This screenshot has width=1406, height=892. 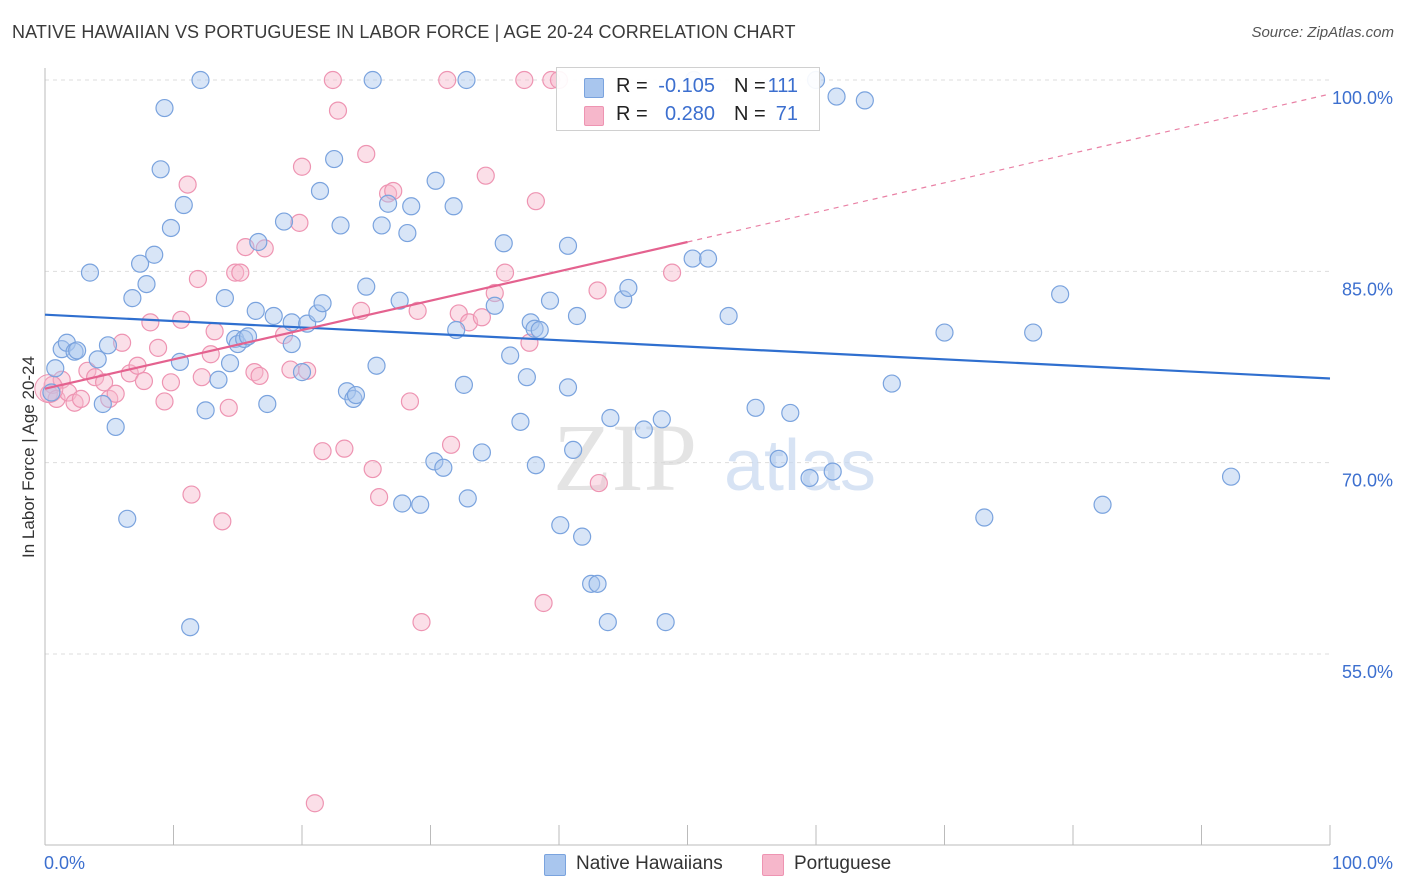 What do you see at coordinates (1367, 289) in the screenshot?
I see `y-tick-label: 85.0%` at bounding box center [1367, 289].